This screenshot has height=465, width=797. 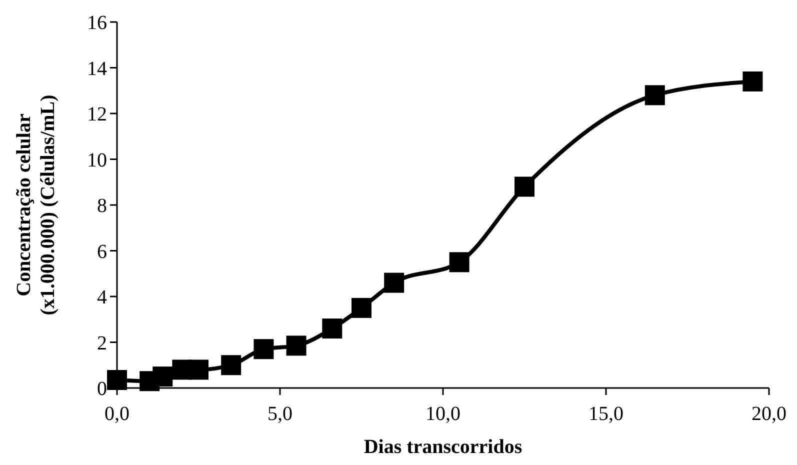 I want to click on x-tick-label: 5,0, so click(x=280, y=414).